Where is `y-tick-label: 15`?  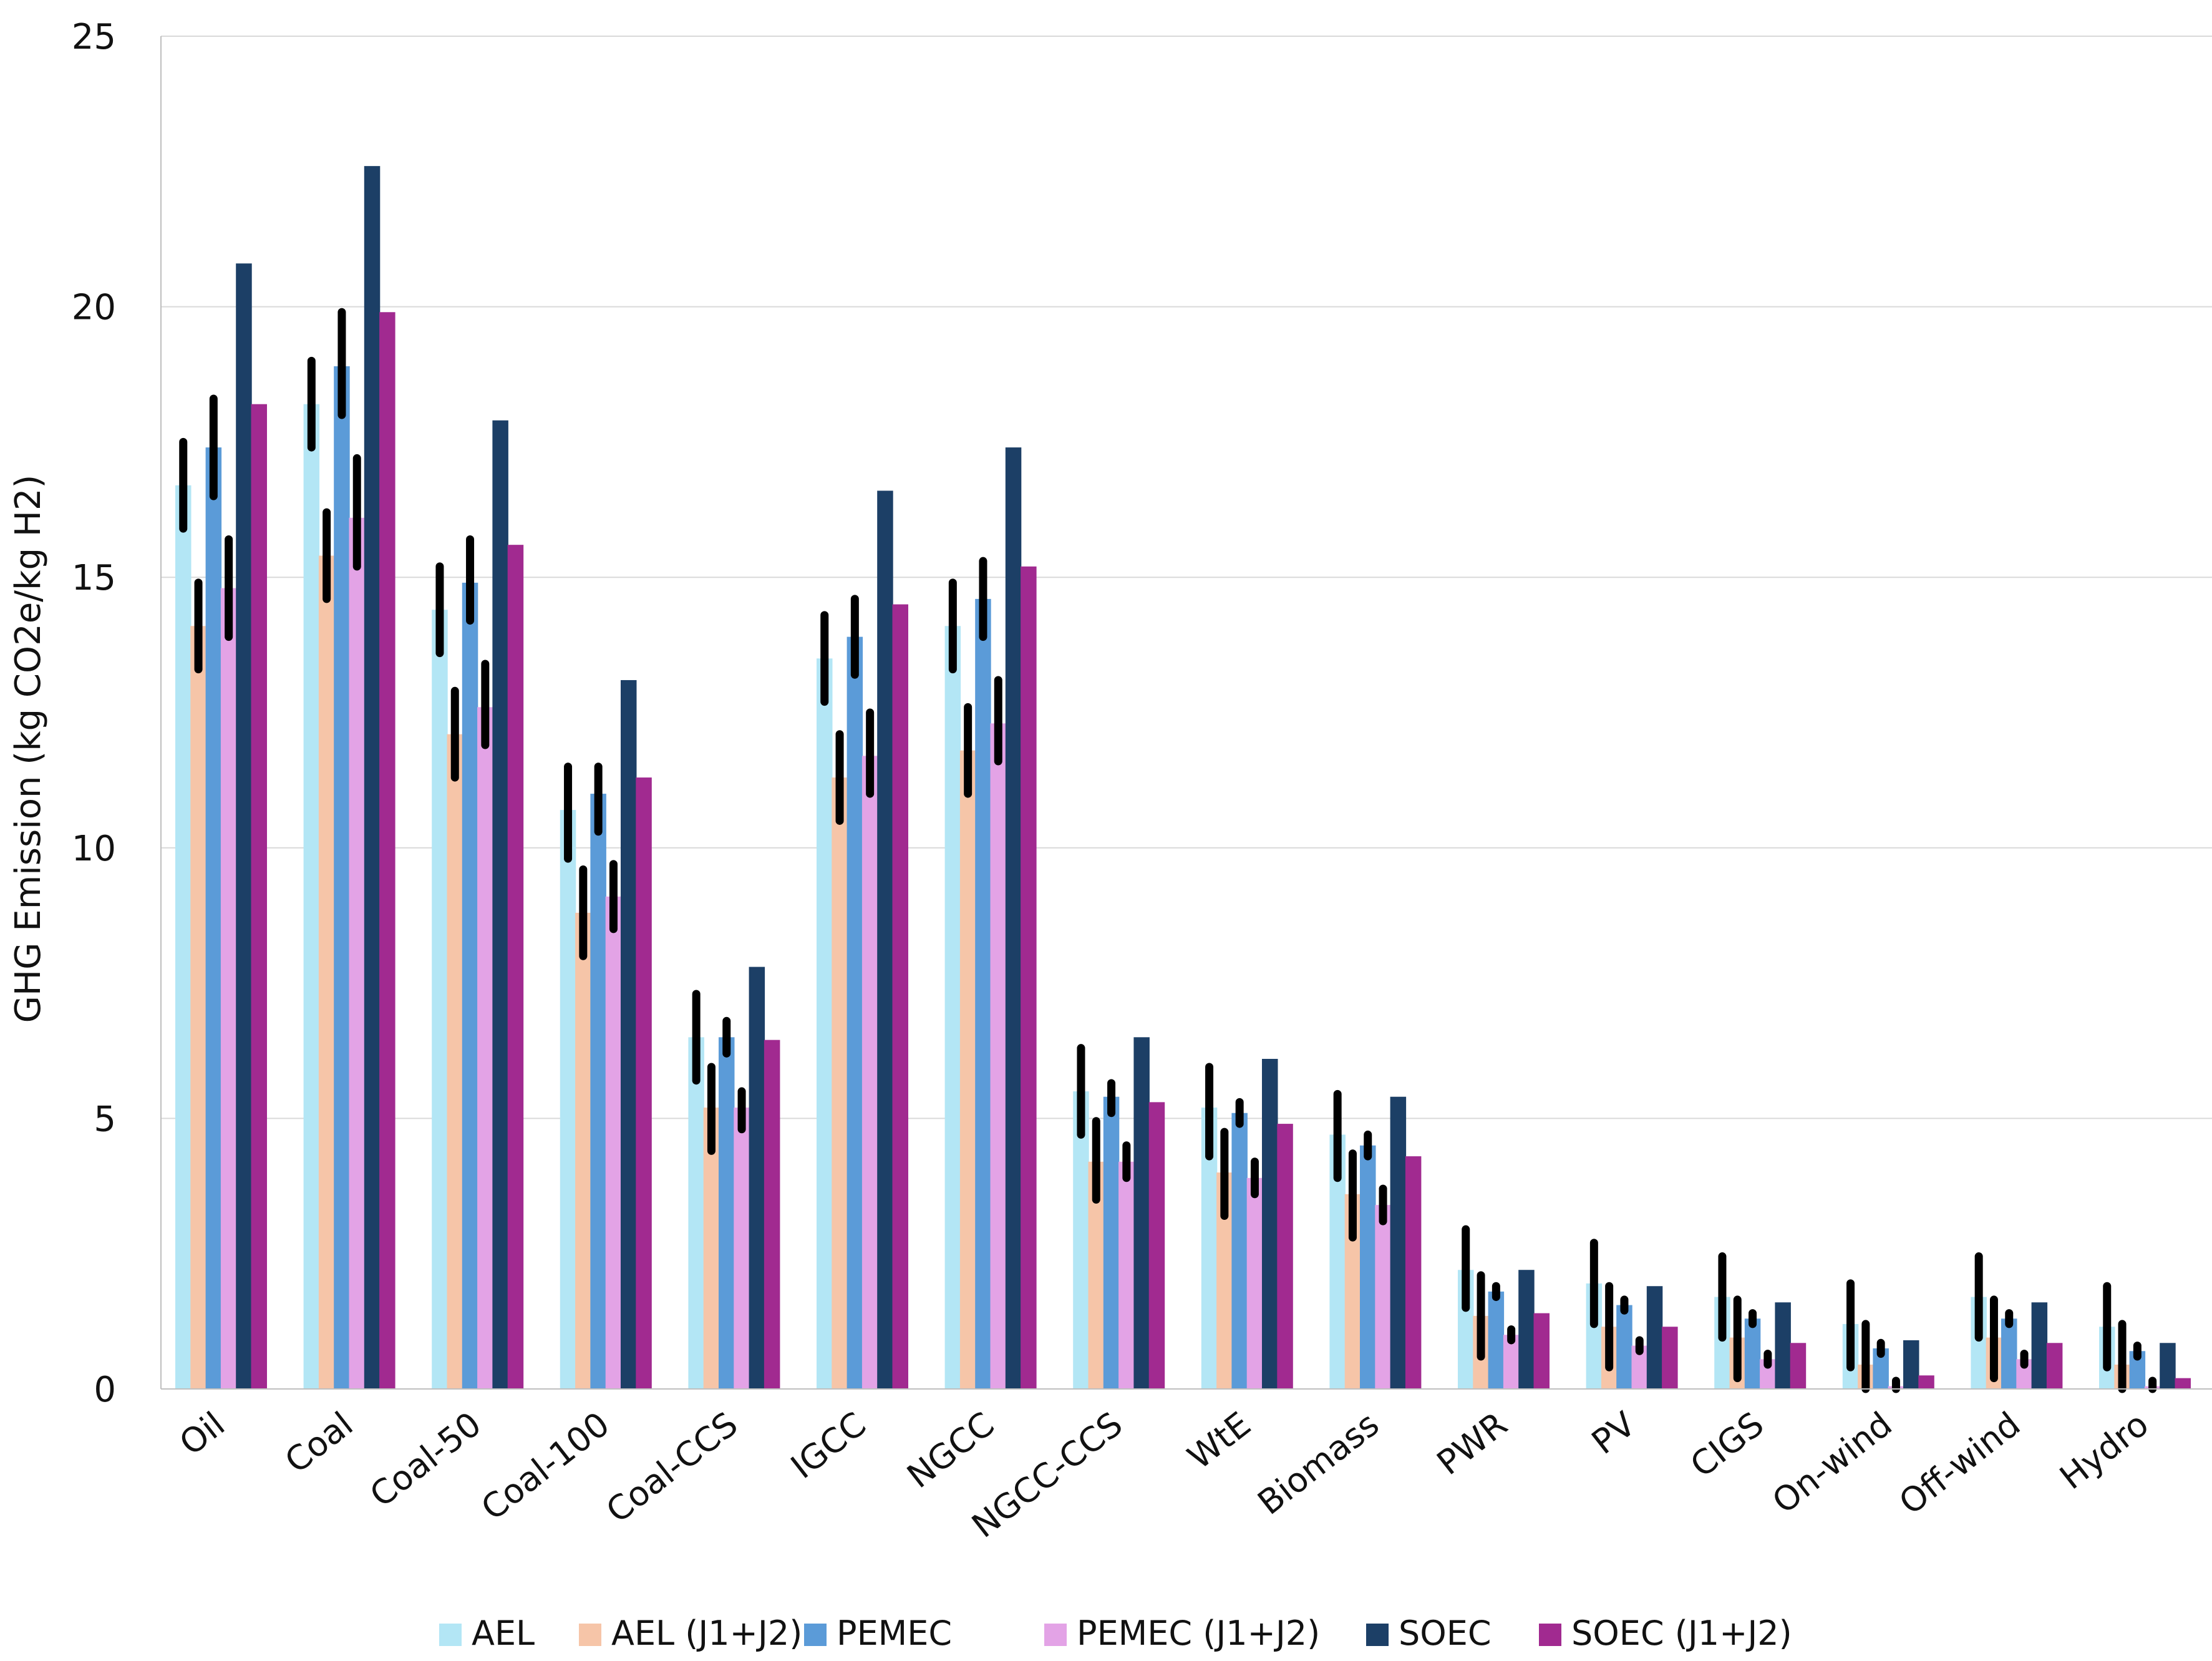 y-tick-label: 15 is located at coordinates (94, 578).